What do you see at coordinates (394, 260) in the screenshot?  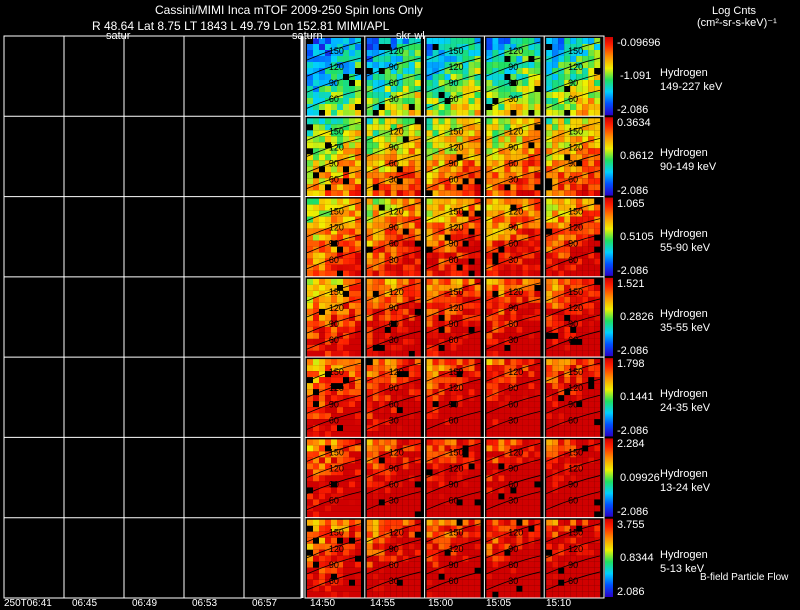 I see `contour-label: 30` at bounding box center [394, 260].